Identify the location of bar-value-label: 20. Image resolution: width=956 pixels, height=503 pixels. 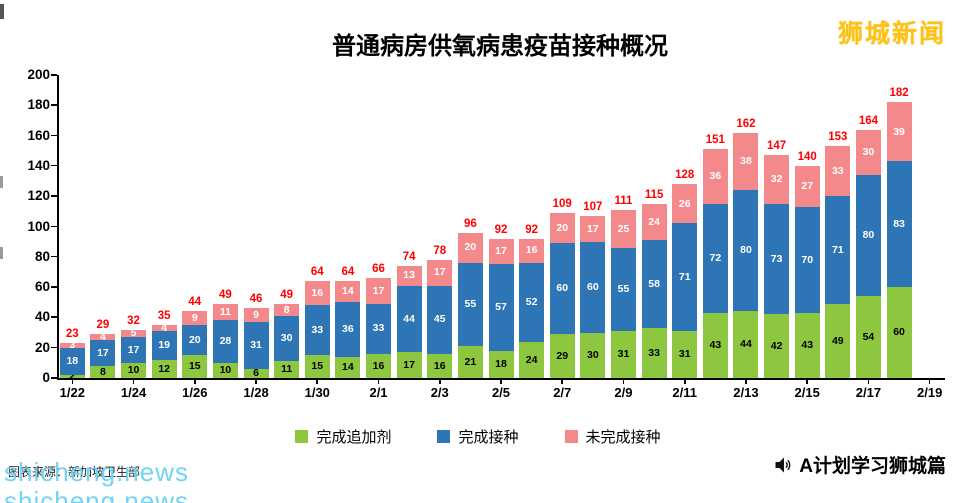
(470, 247).